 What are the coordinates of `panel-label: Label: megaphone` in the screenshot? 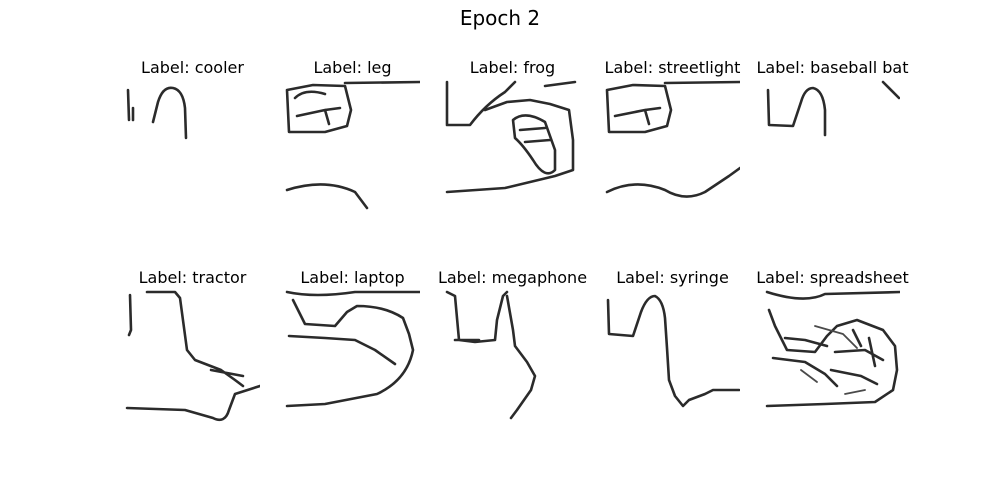 It's located at (512, 277).